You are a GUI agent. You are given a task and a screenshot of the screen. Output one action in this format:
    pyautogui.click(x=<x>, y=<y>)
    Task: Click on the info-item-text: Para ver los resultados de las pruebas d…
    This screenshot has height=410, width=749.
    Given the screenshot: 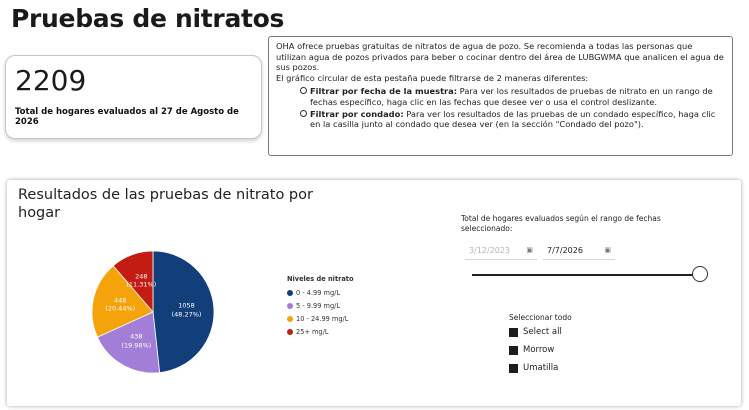 What is the action you would take?
    pyautogui.click(x=513, y=119)
    